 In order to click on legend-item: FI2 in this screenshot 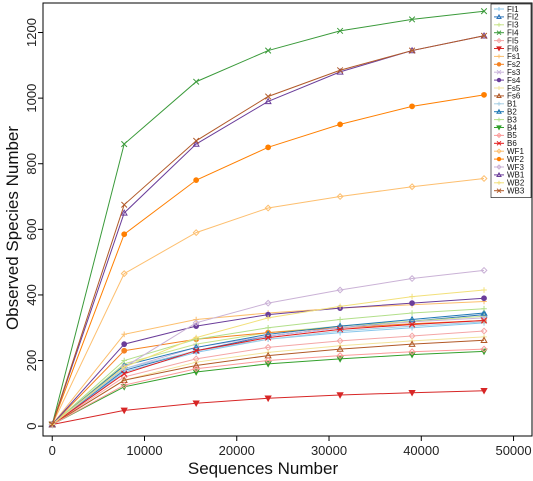, I will do `click(506, 17)`.